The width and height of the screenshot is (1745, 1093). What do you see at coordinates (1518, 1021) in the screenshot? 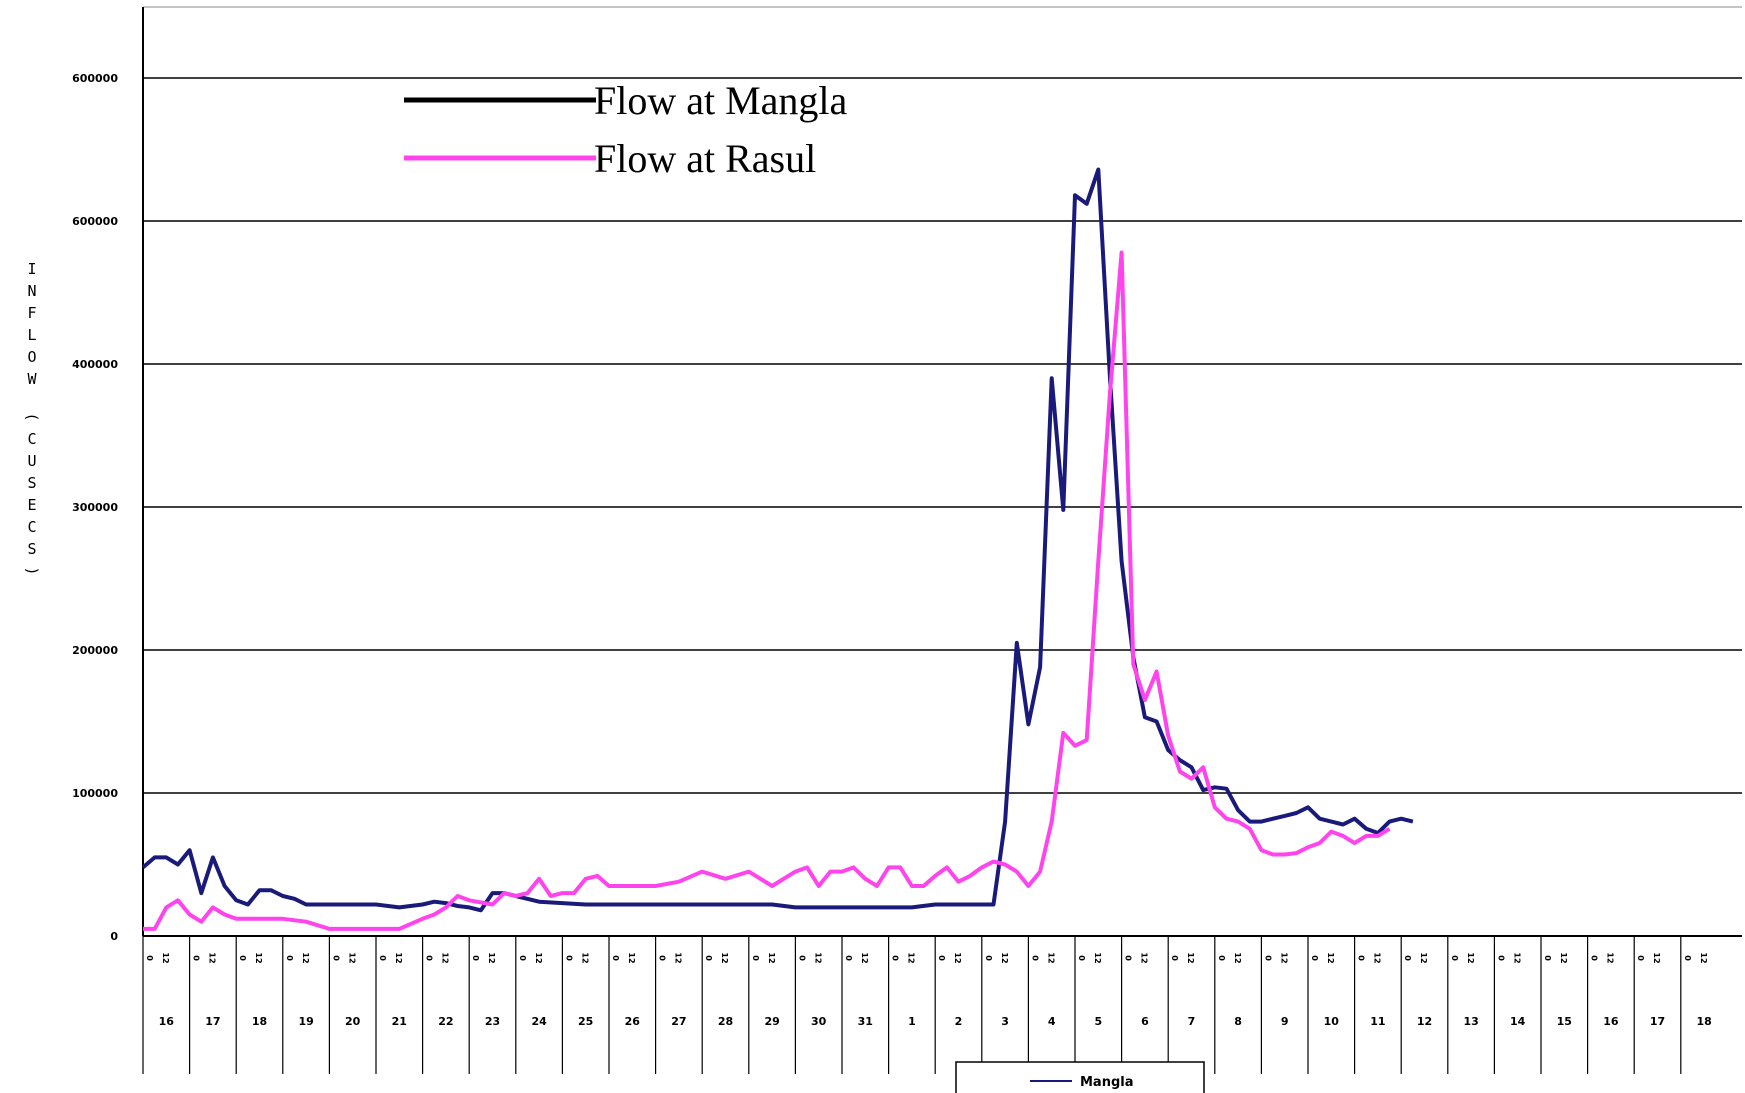
I see `x-day-label: 14` at bounding box center [1518, 1021].